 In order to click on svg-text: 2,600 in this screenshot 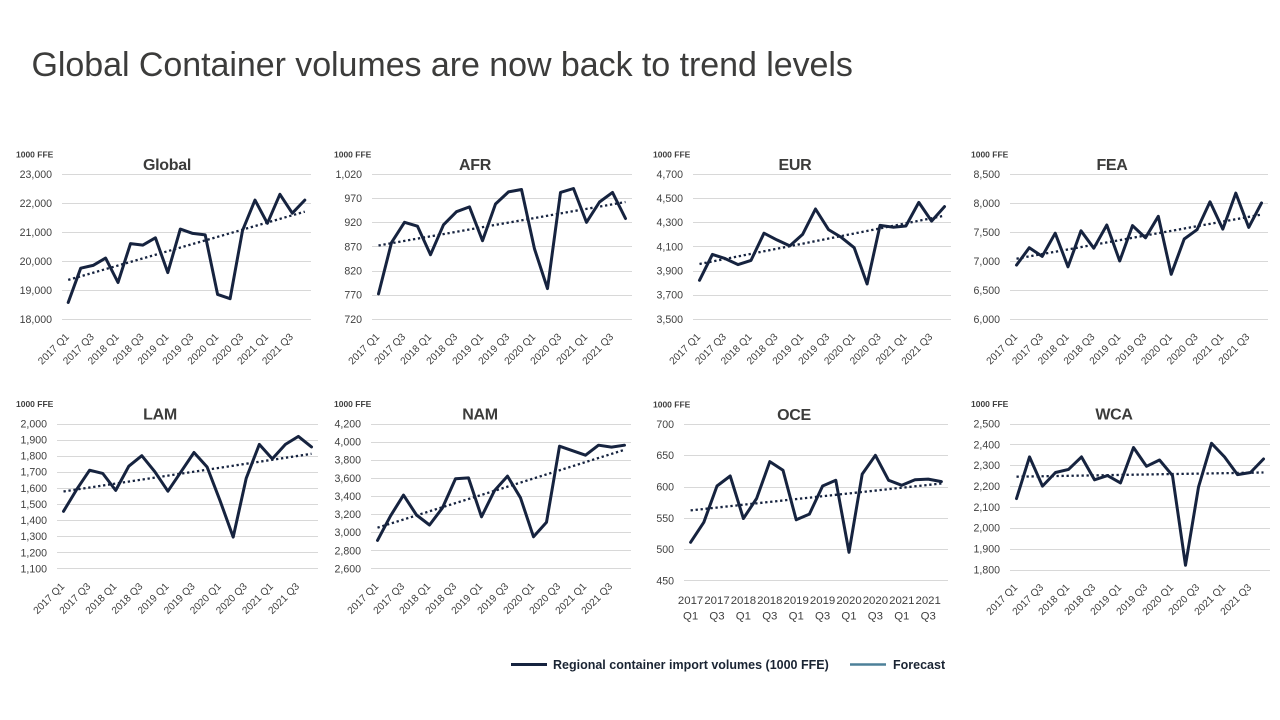, I will do `click(347, 569)`.